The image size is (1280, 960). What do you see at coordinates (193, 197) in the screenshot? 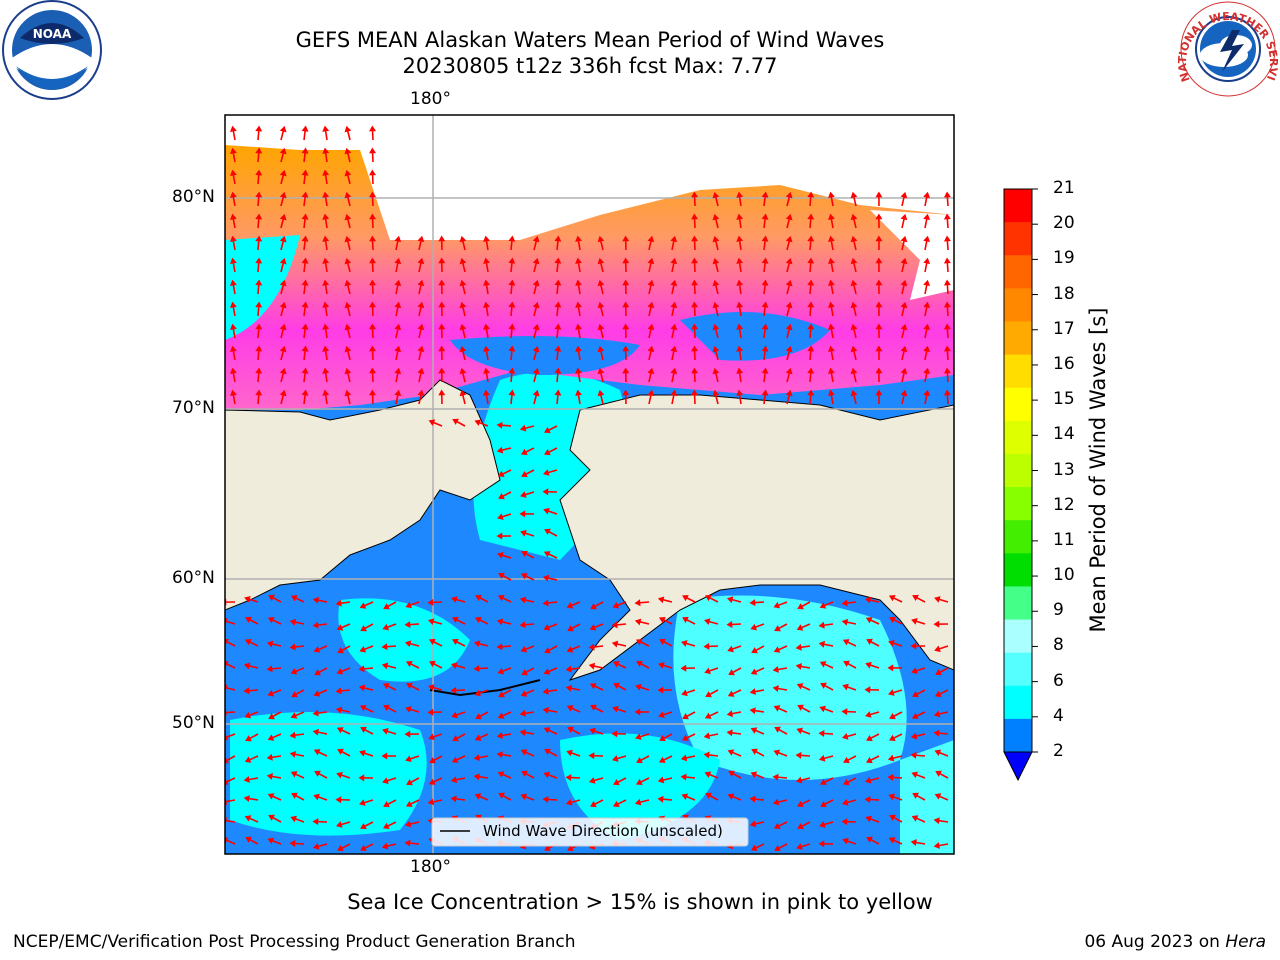
I see `lat-label-80: 80°N` at bounding box center [193, 197].